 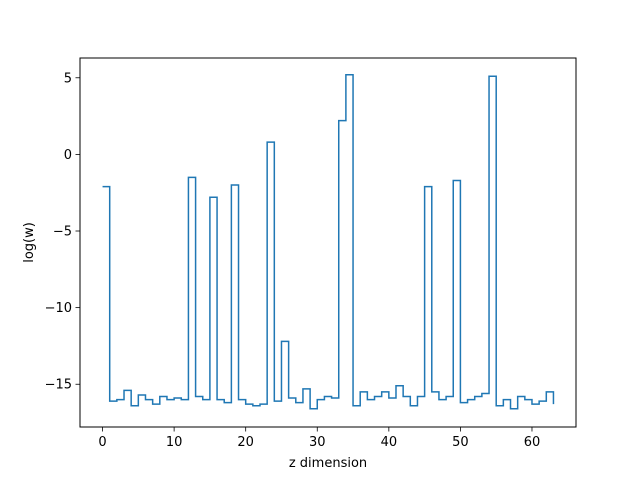 I want to click on y-ticks: 5 0 −5 −10 −15, so click(x=62, y=232).